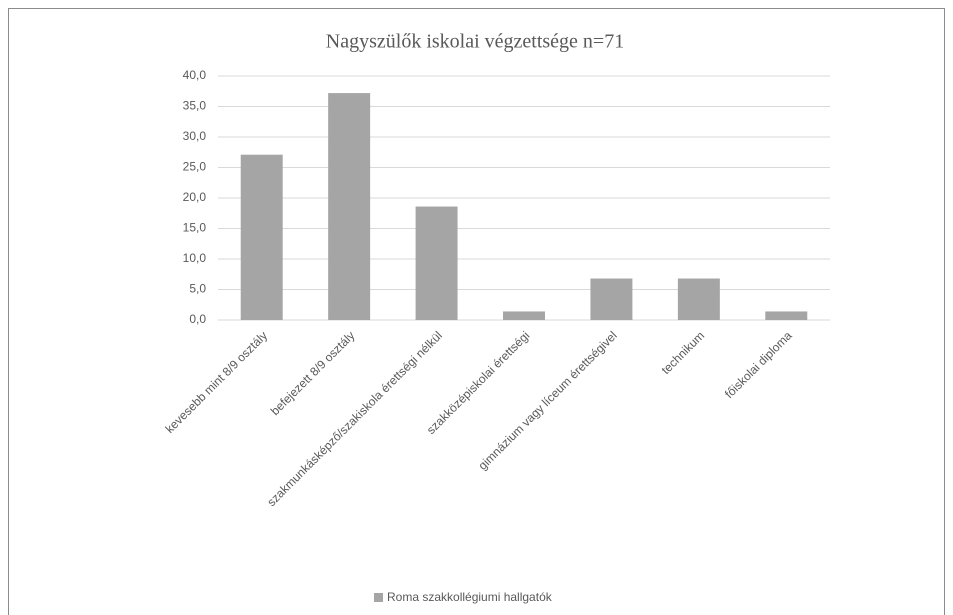 This screenshot has height=615, width=953. I want to click on x-tick-label: befejezett 8/9 osztály, so click(313, 373).